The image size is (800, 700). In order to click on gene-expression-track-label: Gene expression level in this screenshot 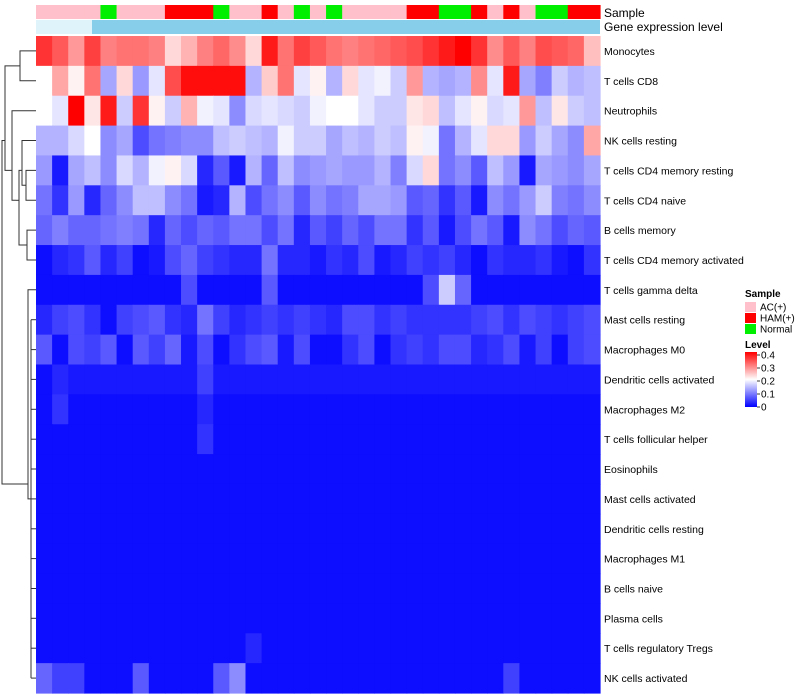, I will do `click(663, 27)`.